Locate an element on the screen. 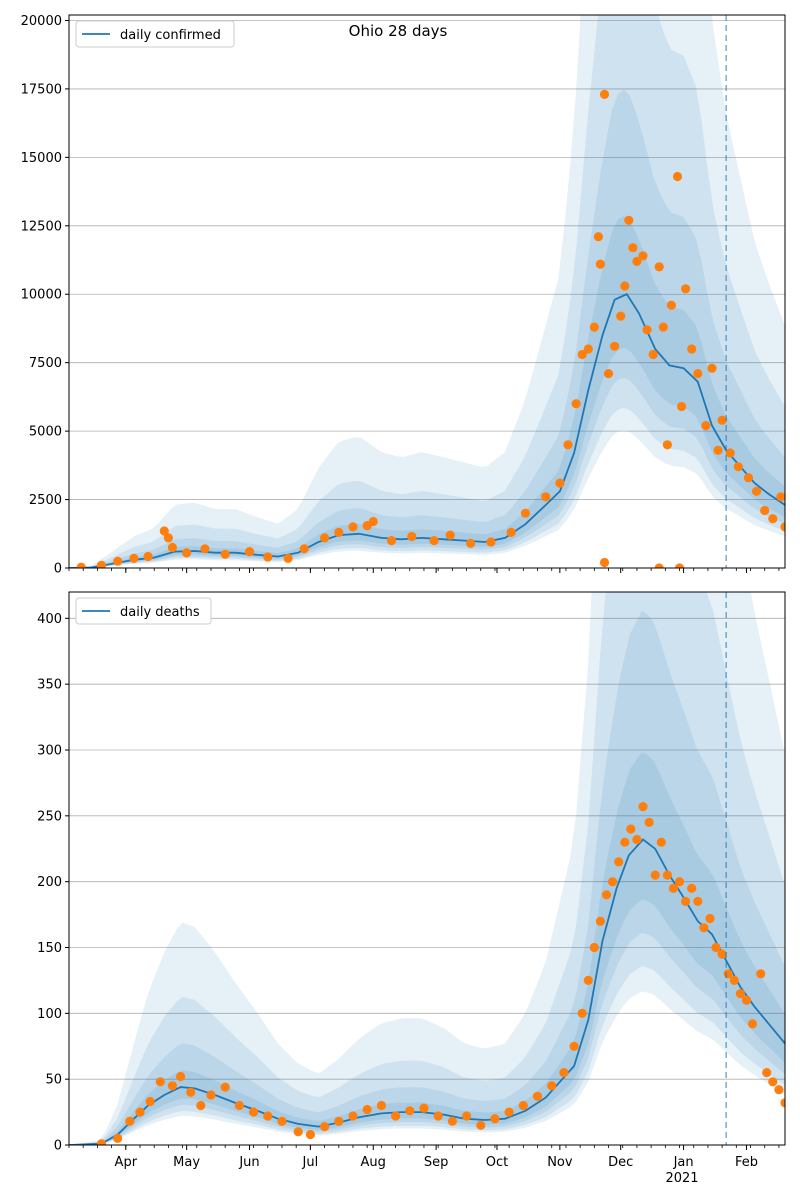  y-tick-label: 350 is located at coordinates (49, 685).